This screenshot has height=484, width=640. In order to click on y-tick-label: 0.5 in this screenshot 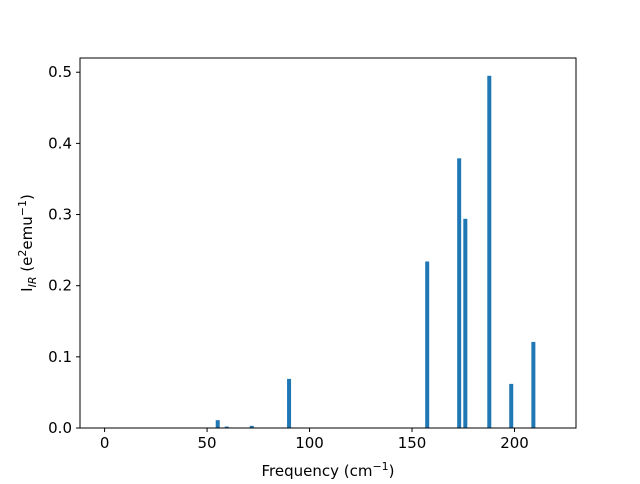, I will do `click(60, 72)`.